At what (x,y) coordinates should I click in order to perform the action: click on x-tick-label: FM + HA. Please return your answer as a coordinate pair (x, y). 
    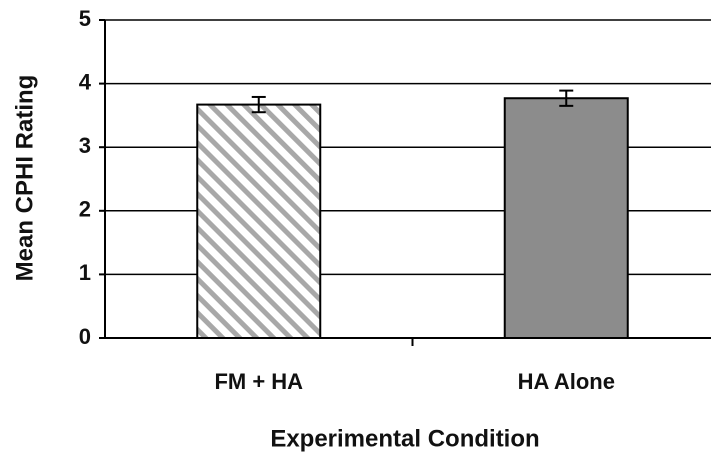
    Looking at the image, I should click on (258, 381).